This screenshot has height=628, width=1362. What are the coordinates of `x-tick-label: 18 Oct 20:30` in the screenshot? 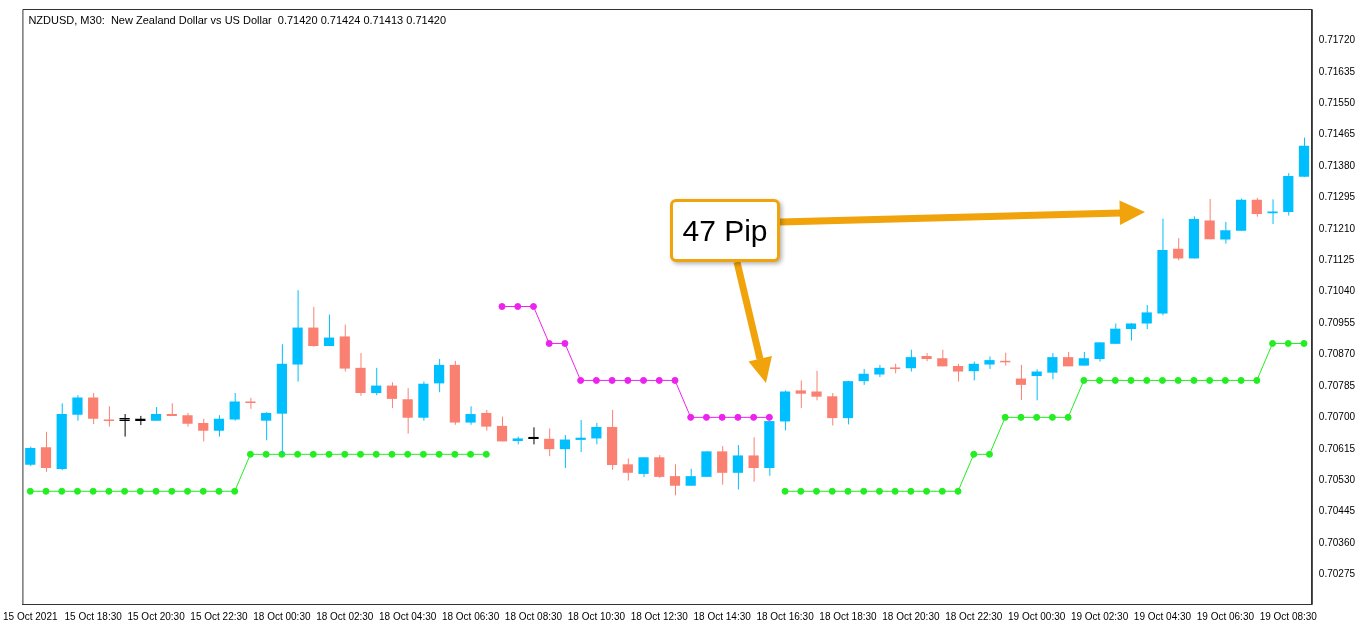 It's located at (911, 616).